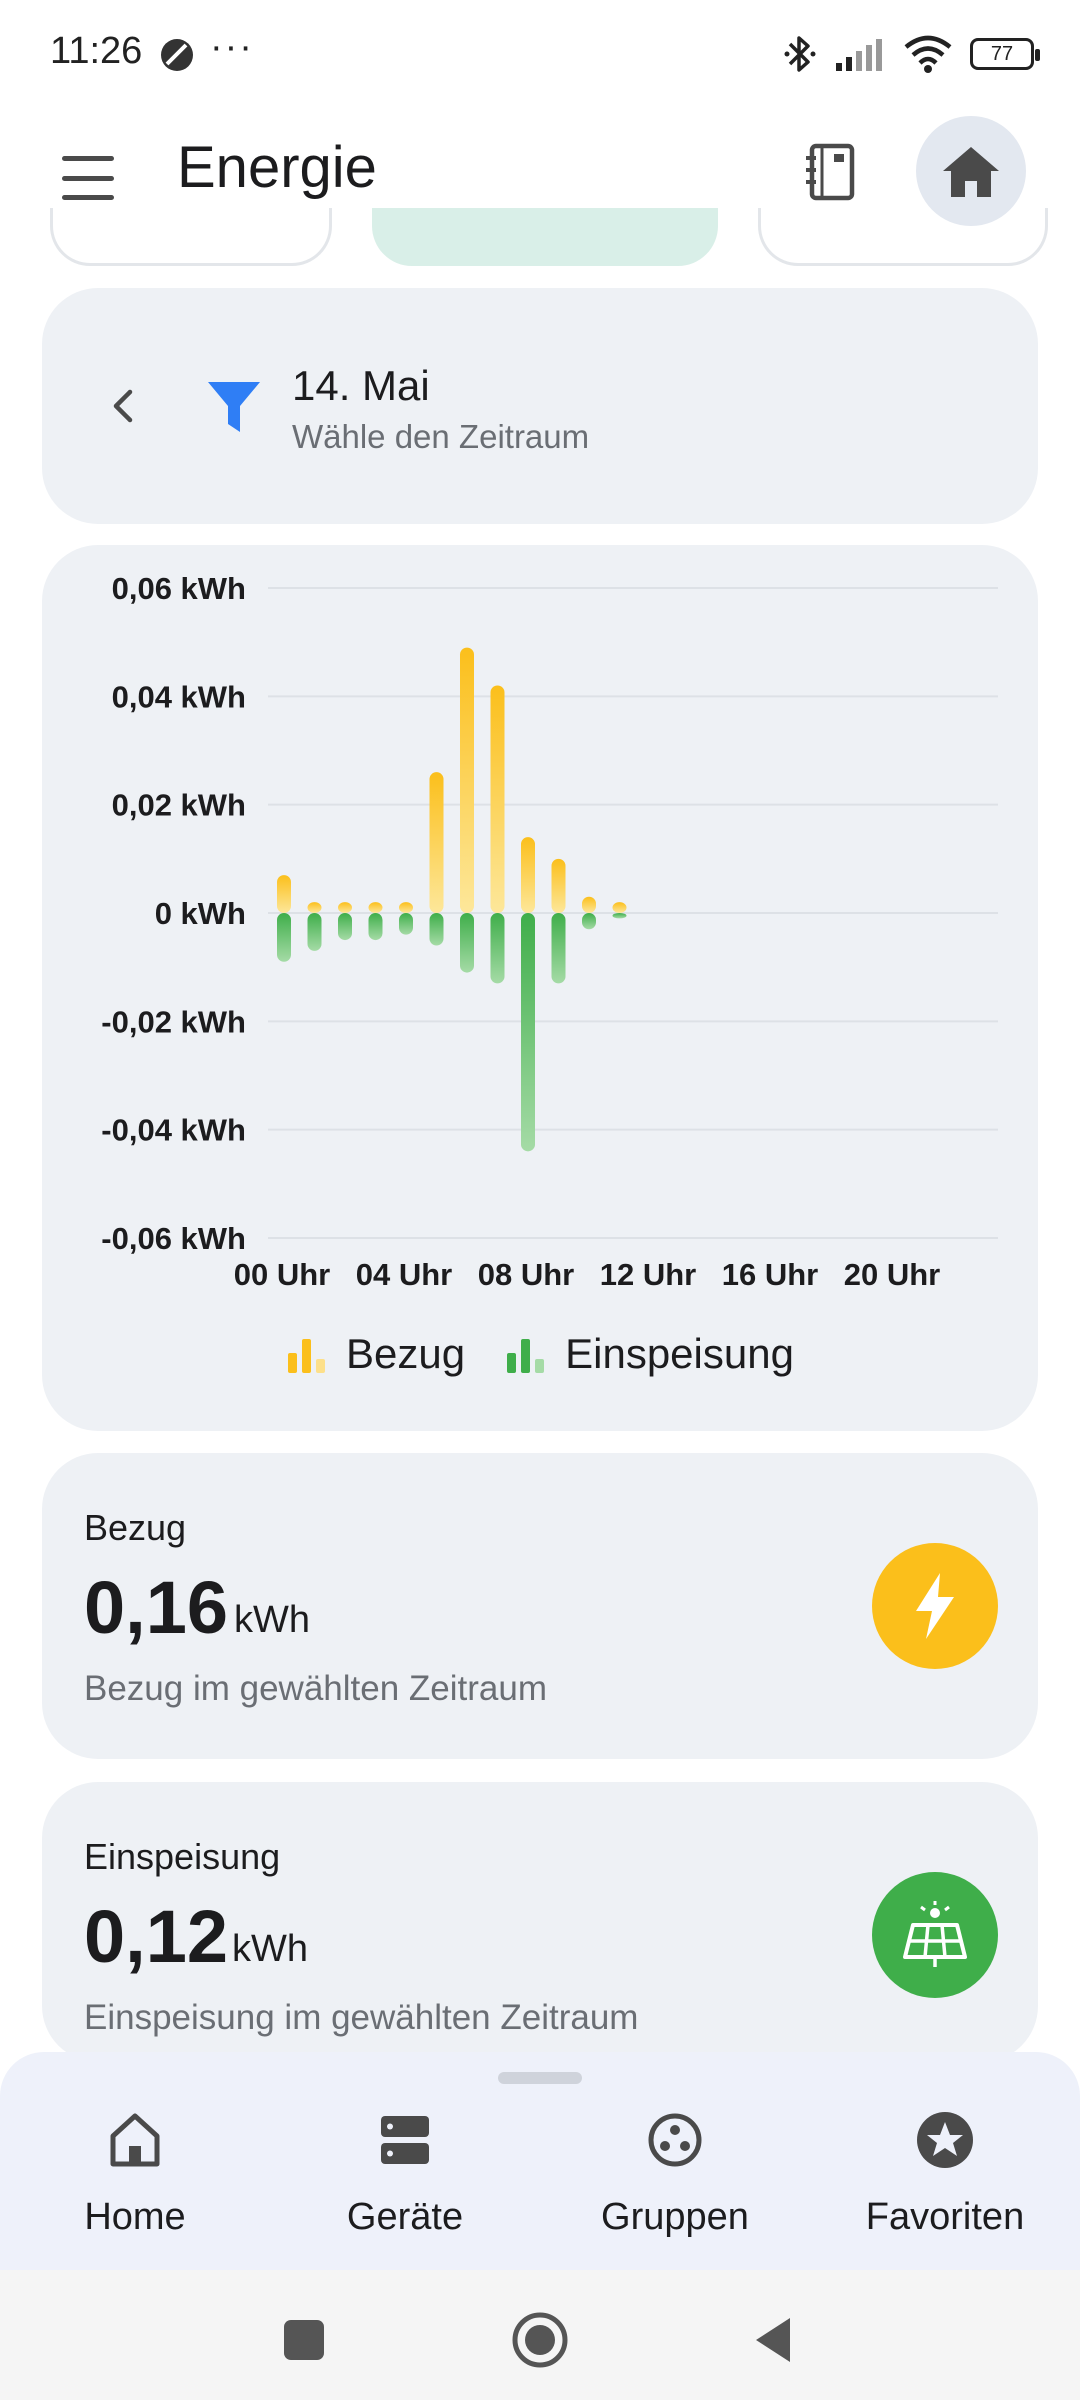 The height and width of the screenshot is (2400, 1080). I want to click on y-tick-label: 0,02 kWh, so click(179, 805).